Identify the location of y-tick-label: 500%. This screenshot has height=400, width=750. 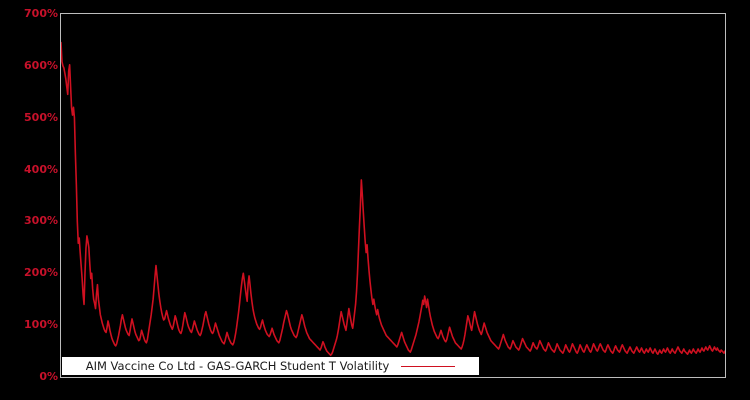
(41, 117).